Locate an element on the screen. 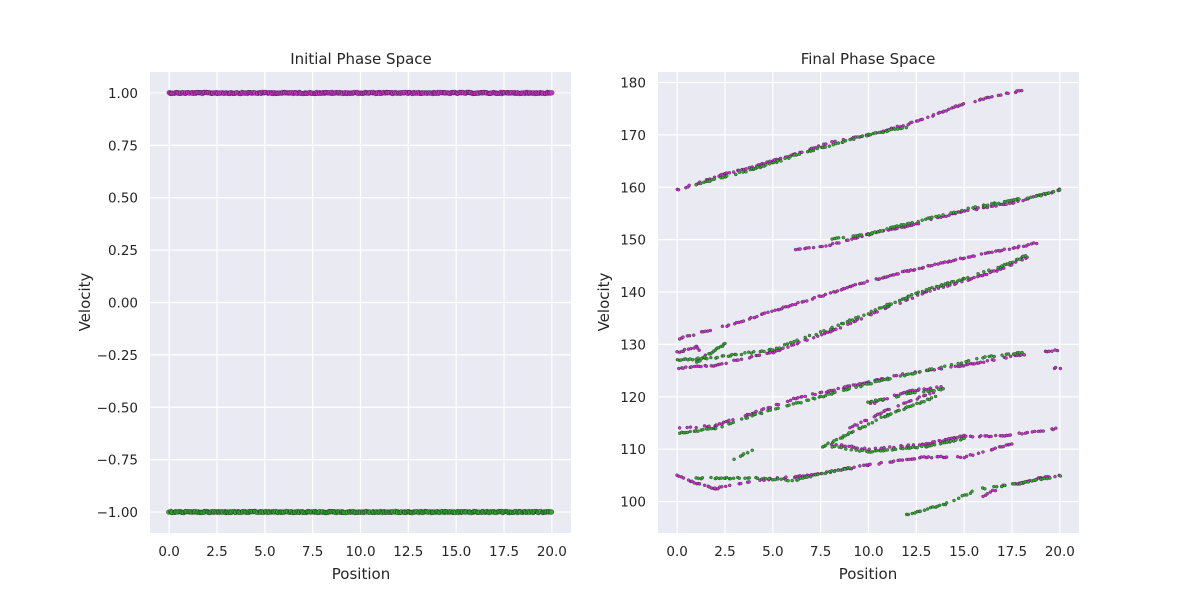 Image resolution: width=1200 pixels, height=600 pixels. x-tick-label: 10.0 is located at coordinates (360, 552).